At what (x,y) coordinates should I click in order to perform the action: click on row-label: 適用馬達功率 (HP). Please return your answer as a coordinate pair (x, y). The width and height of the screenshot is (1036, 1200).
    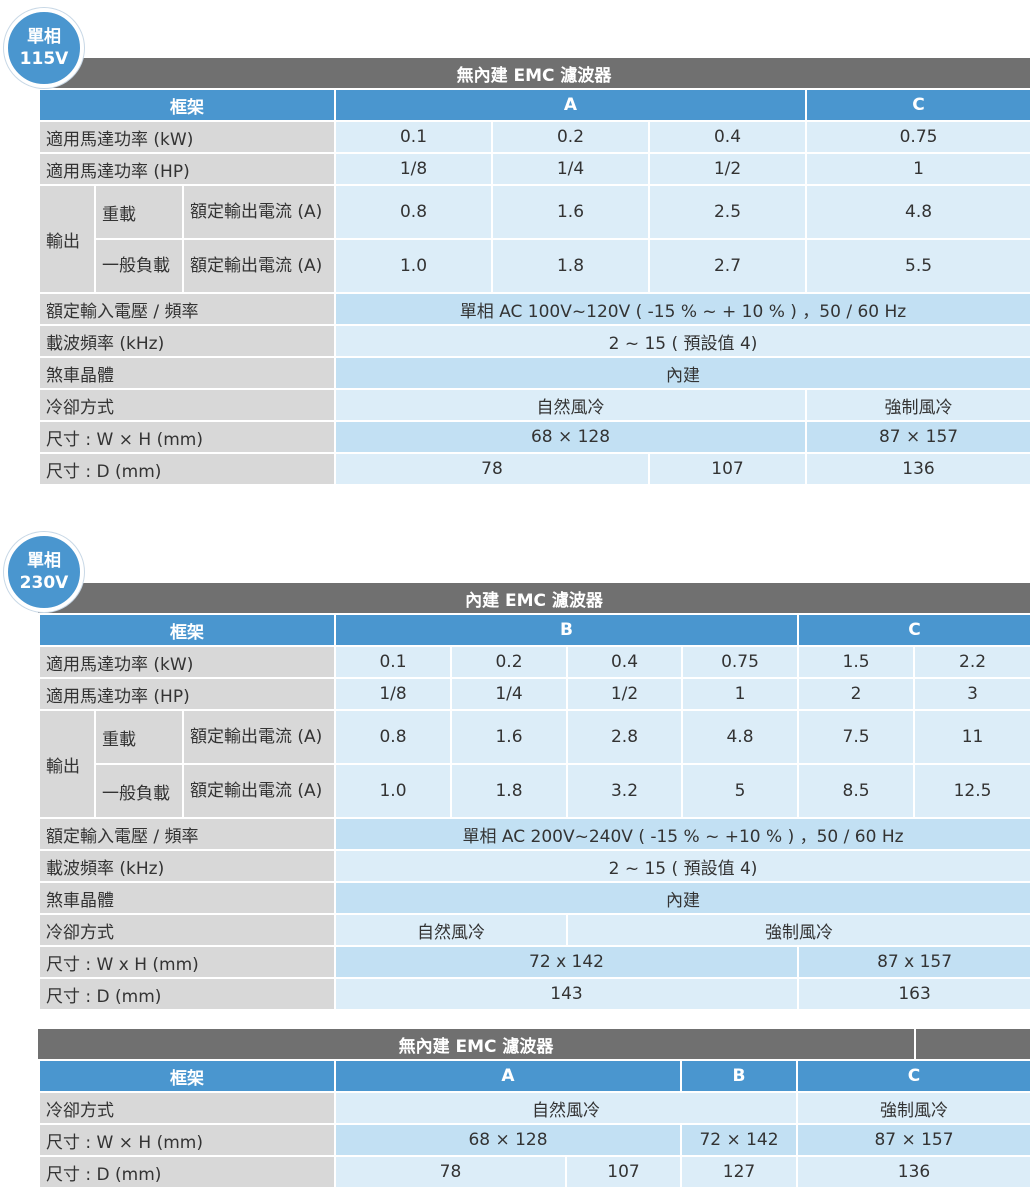
    Looking at the image, I should click on (187, 694).